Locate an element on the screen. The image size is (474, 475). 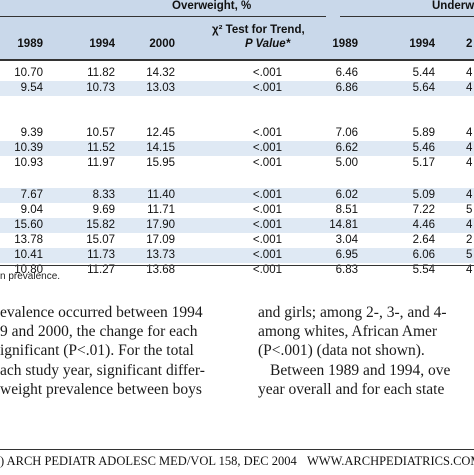
cell-ow-1989: 10.70 is located at coordinates (28, 73).